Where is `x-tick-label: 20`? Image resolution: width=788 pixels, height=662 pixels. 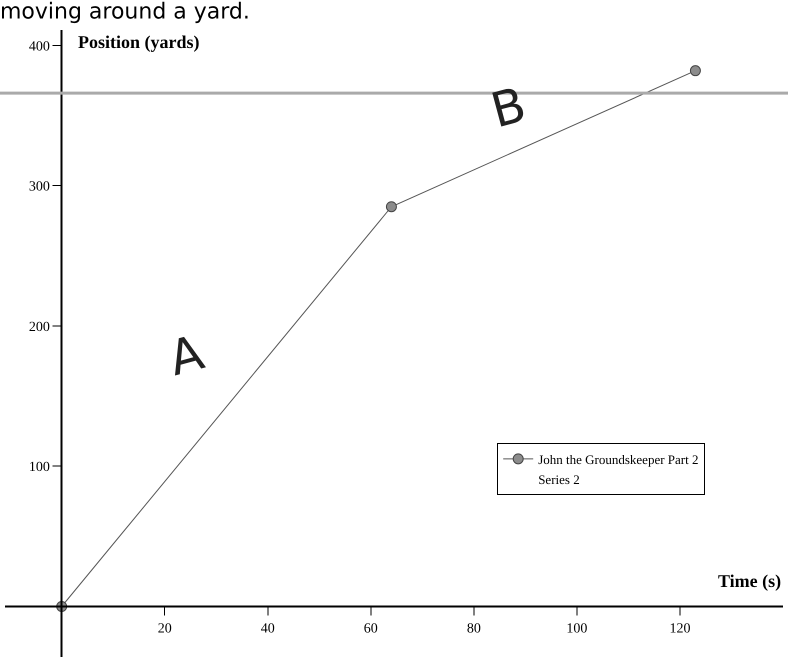
x-tick-label: 20 is located at coordinates (165, 628).